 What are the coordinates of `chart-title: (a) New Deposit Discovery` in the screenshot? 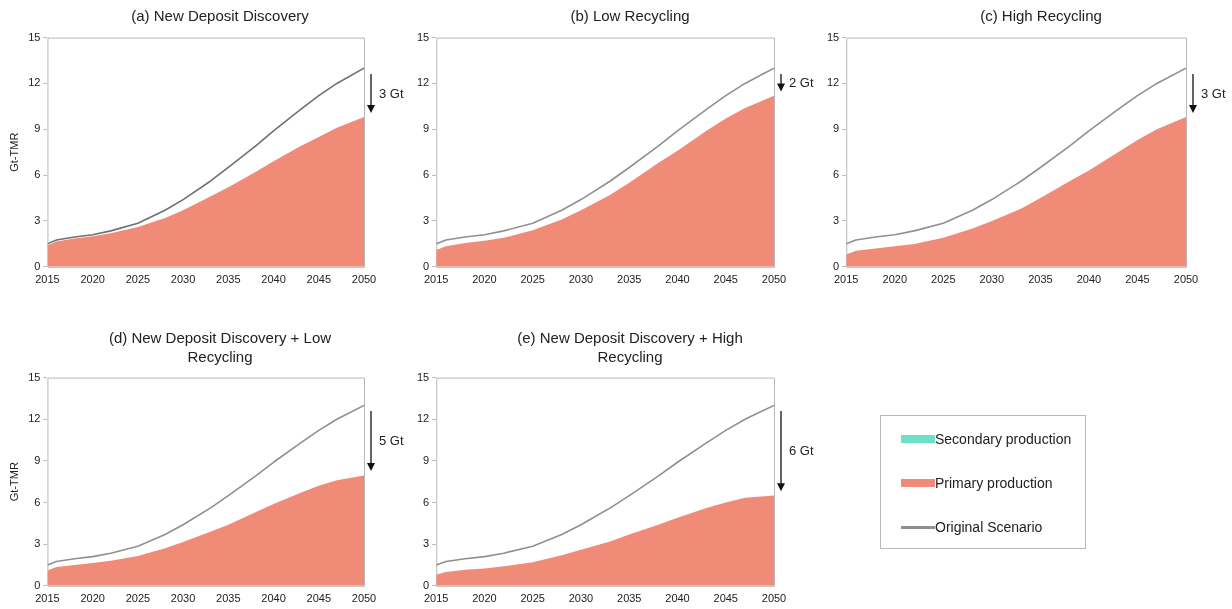 It's located at (219, 16).